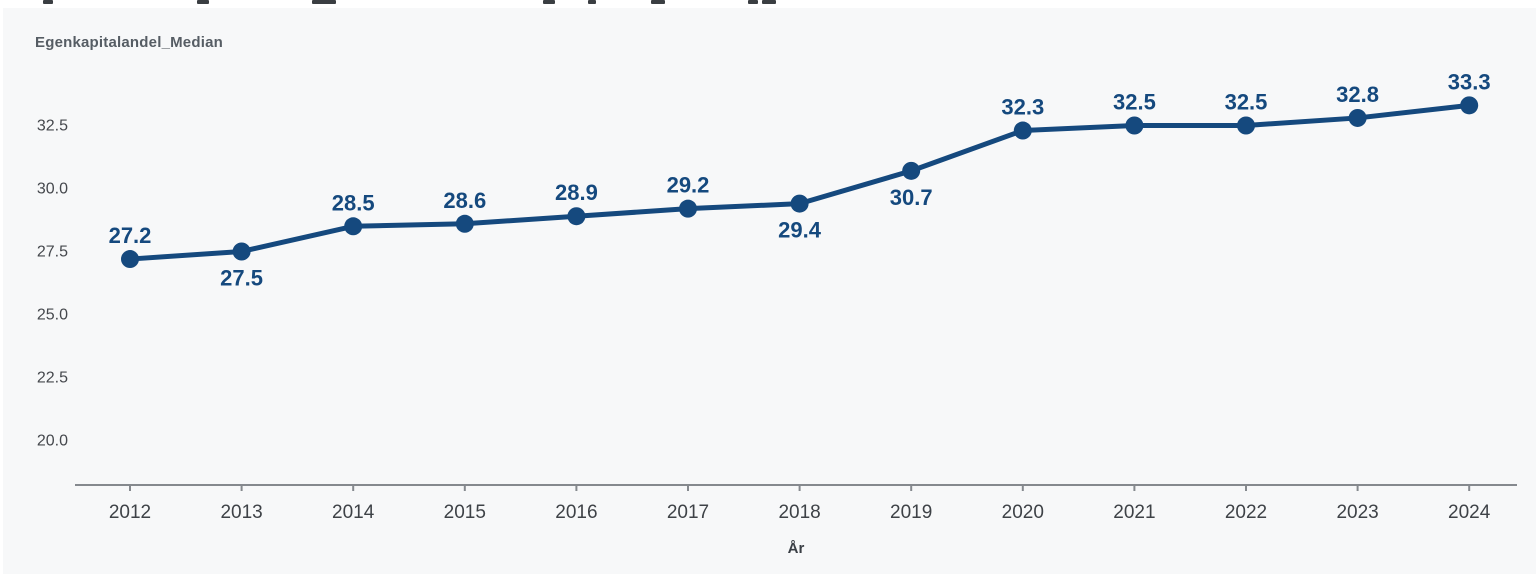 This screenshot has height=574, width=1536. What do you see at coordinates (241, 278) in the screenshot?
I see `data-point-label: 27.5` at bounding box center [241, 278].